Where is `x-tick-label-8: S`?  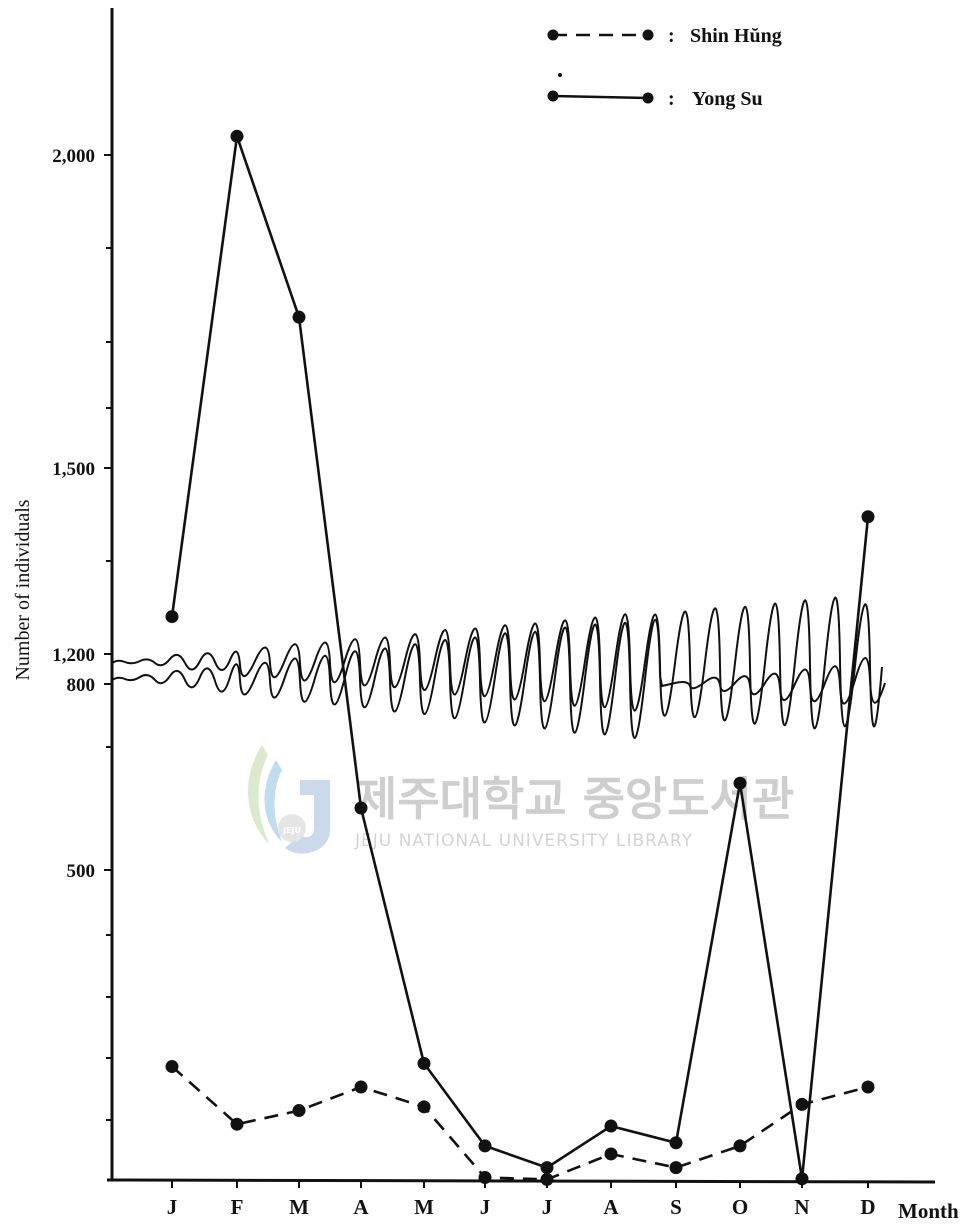
x-tick-label-8: S is located at coordinates (676, 1207).